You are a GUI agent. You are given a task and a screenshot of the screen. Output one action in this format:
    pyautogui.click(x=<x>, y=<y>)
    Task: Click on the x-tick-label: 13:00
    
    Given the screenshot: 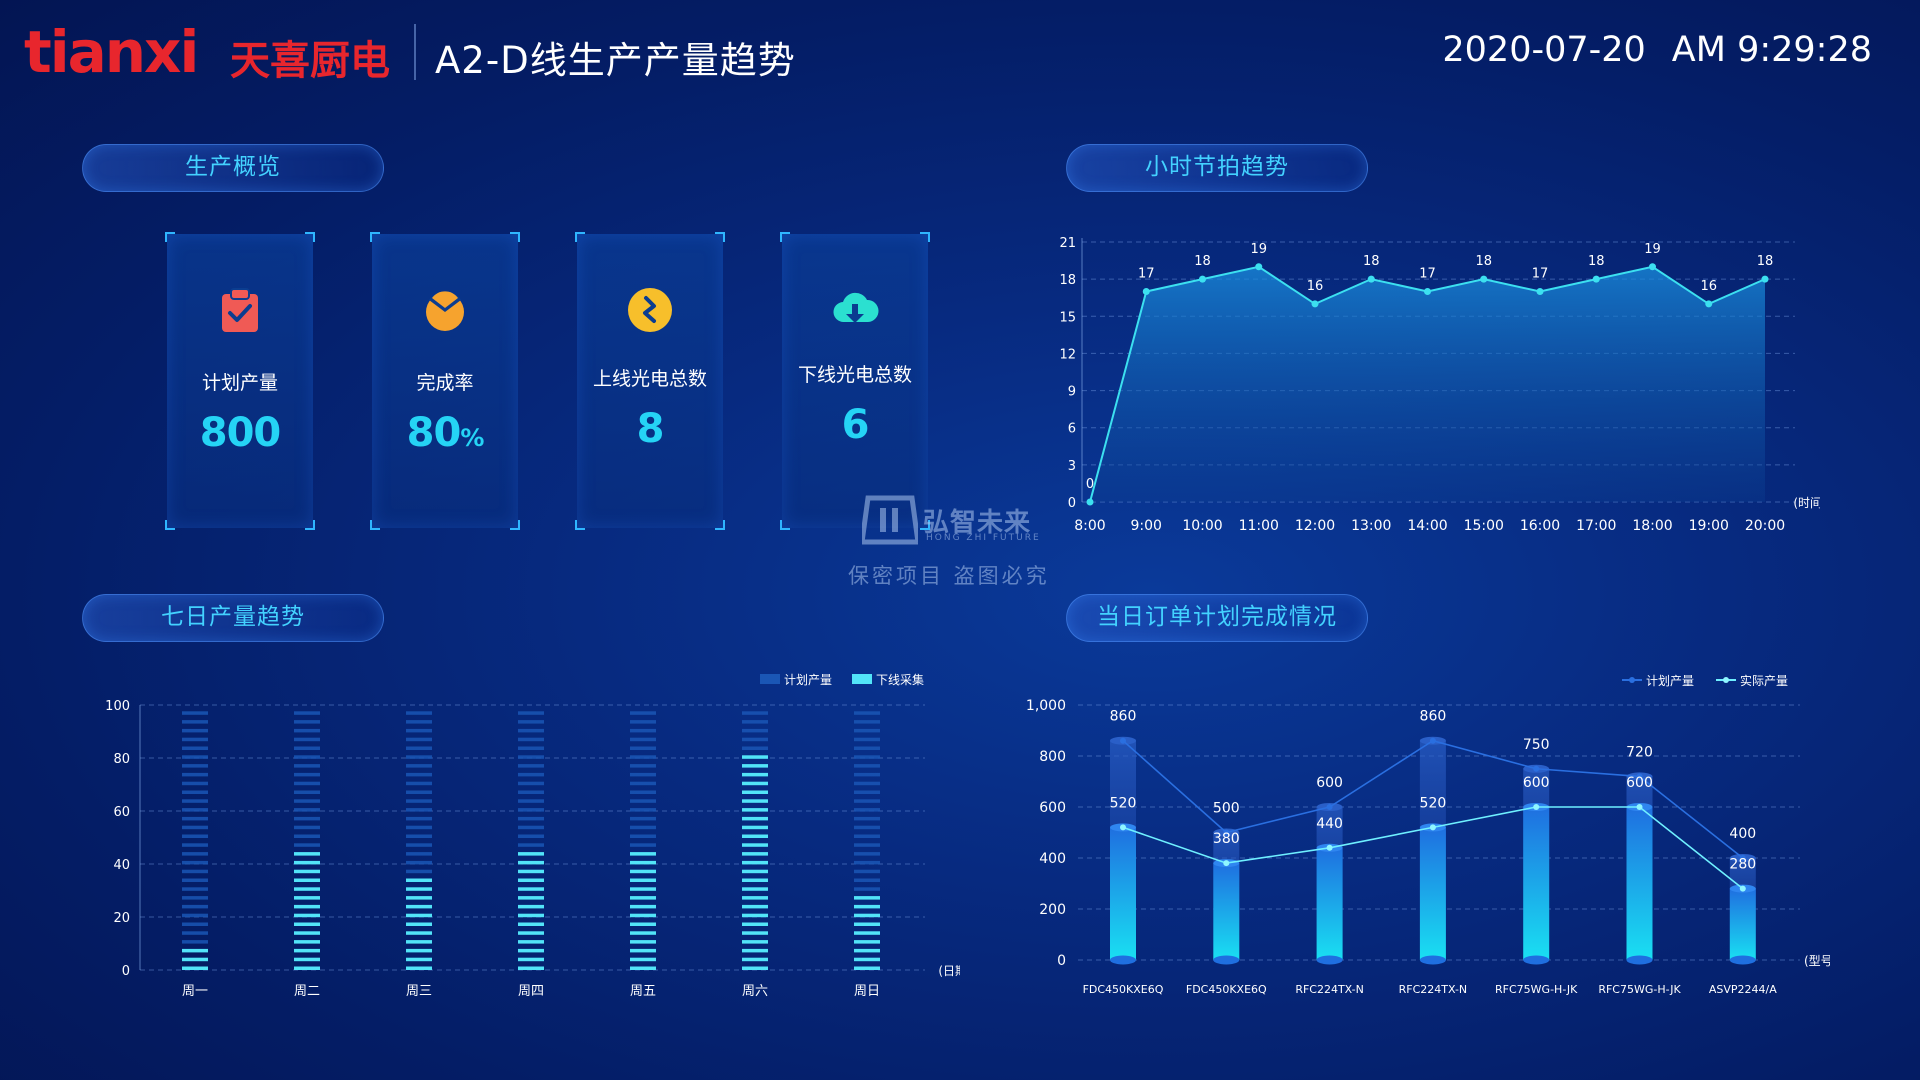 What is the action you would take?
    pyautogui.click(x=1371, y=526)
    